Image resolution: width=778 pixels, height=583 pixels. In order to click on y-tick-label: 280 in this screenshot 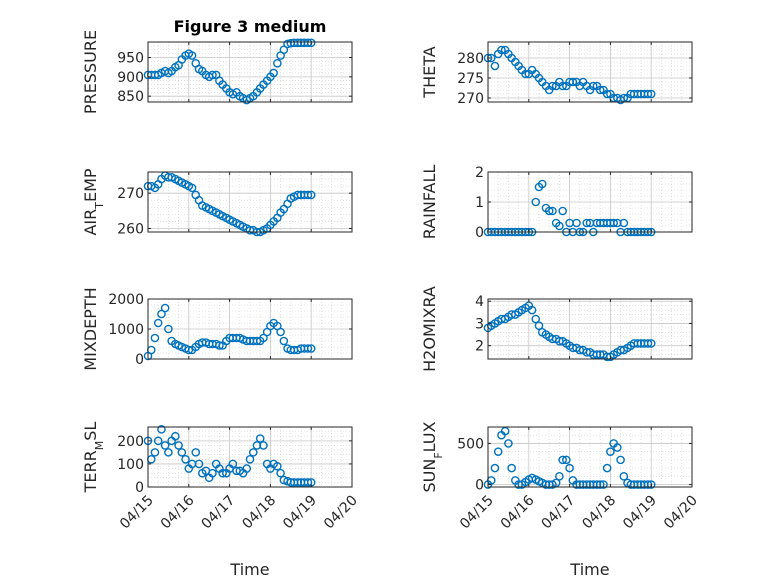, I will do `click(470, 59)`.